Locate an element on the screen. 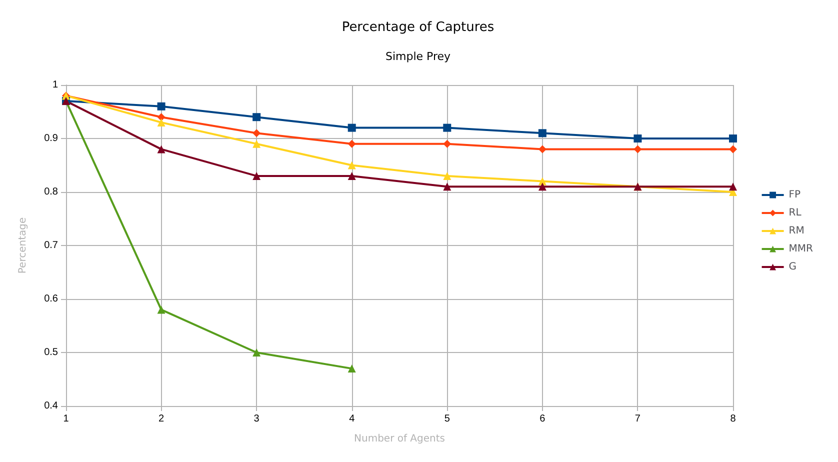 The image size is (838, 462). chart-subtitle: Simple Prey is located at coordinates (418, 56).